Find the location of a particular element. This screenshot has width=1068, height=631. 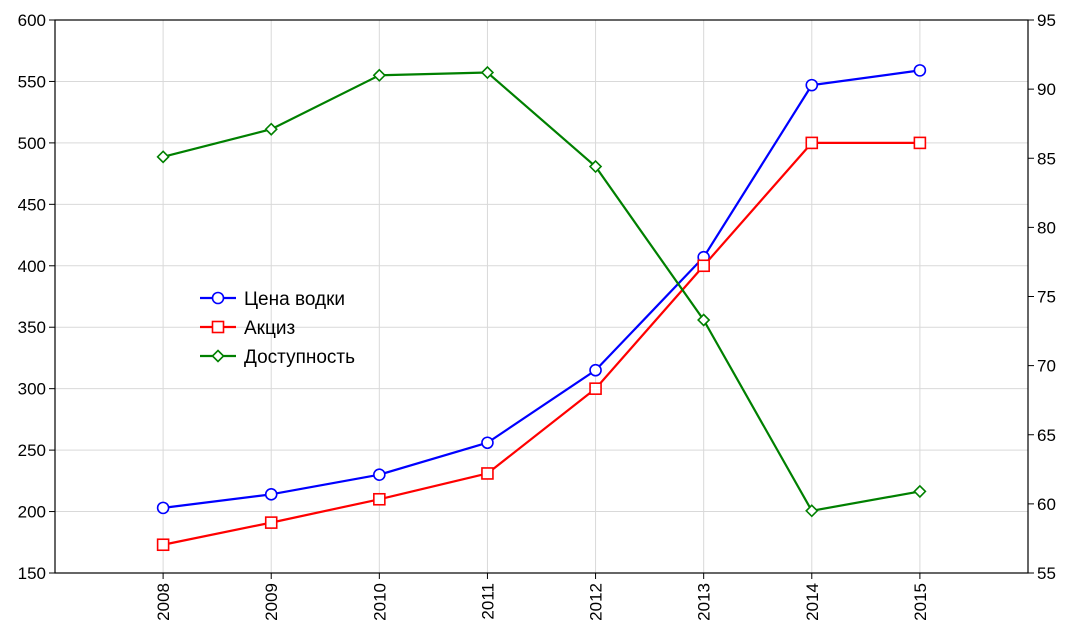

y2-tick-label: 85 is located at coordinates (1046, 158).